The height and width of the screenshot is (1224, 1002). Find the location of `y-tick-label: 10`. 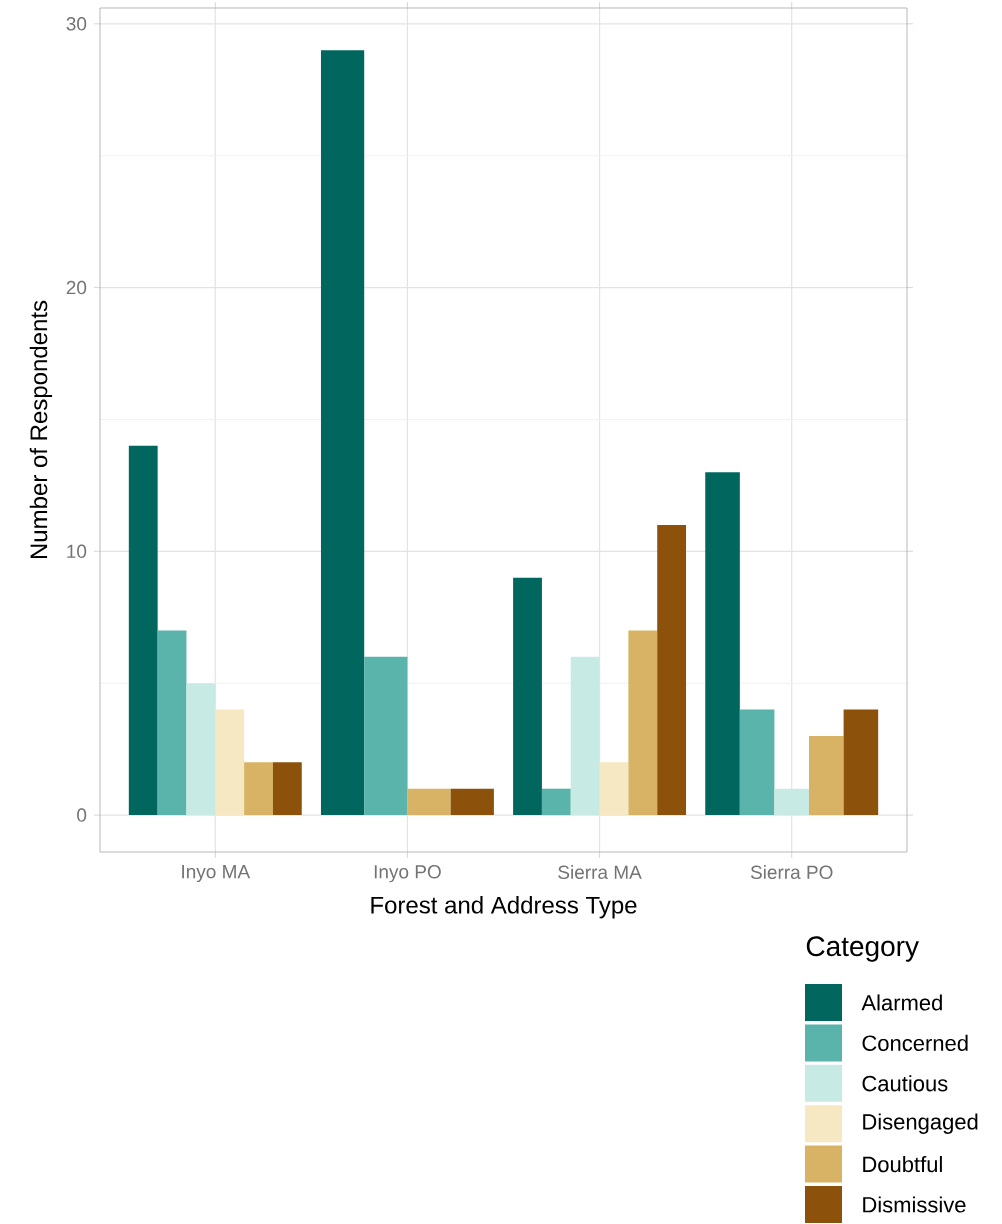

y-tick-label: 10 is located at coordinates (77, 551).